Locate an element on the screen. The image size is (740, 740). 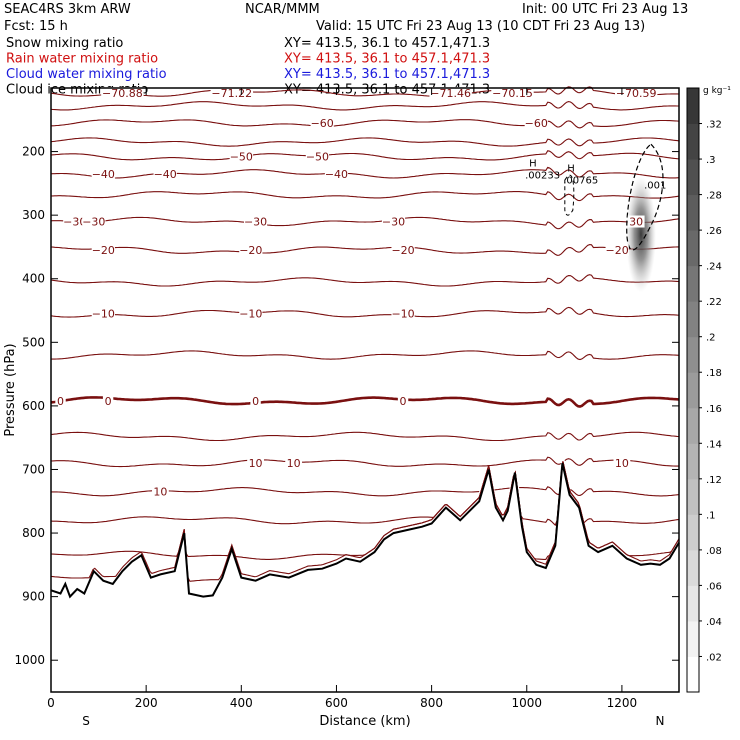
init-time: Init: 00 UTC Fri 23 Aug 13 is located at coordinates (605, 9).